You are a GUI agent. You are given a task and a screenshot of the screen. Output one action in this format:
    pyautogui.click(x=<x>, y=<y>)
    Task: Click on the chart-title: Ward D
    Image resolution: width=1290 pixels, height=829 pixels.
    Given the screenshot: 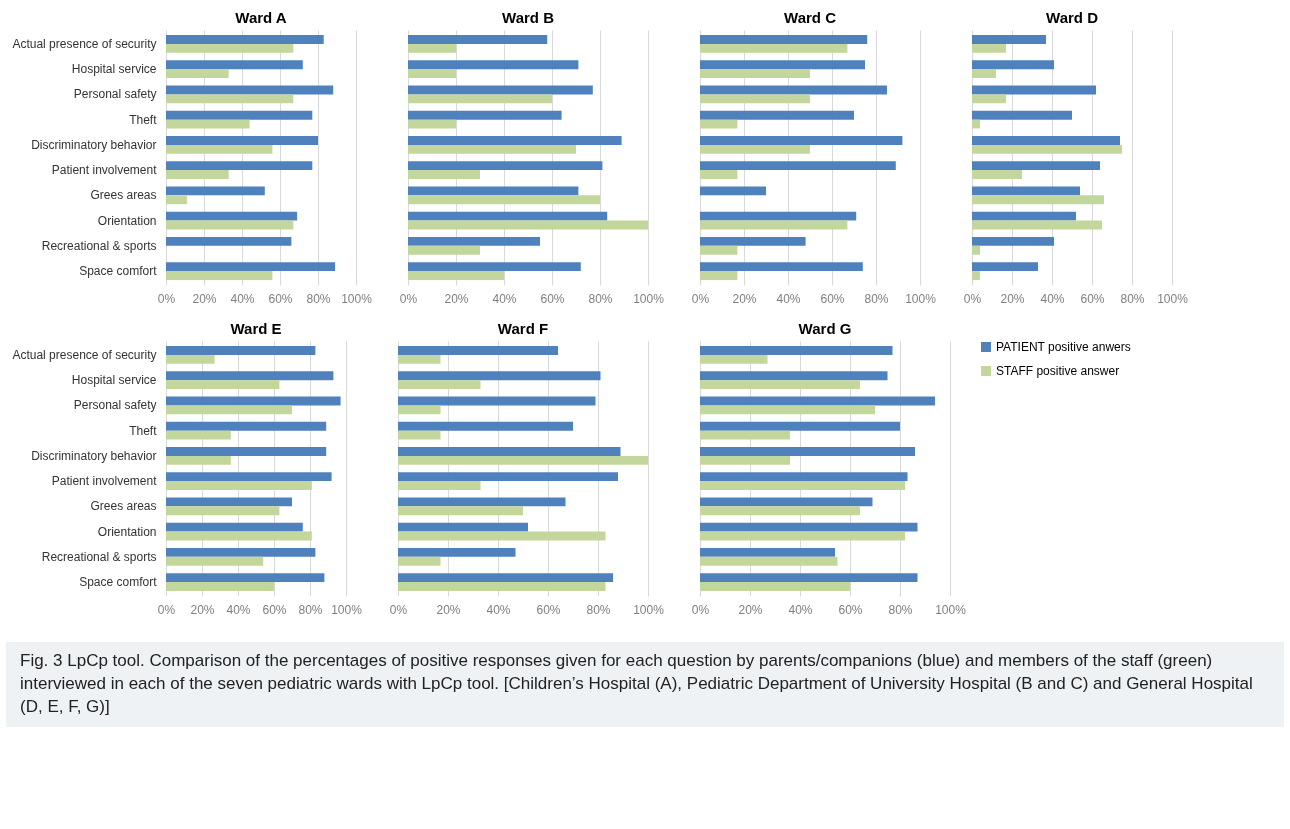 What is the action you would take?
    pyautogui.click(x=1072, y=17)
    